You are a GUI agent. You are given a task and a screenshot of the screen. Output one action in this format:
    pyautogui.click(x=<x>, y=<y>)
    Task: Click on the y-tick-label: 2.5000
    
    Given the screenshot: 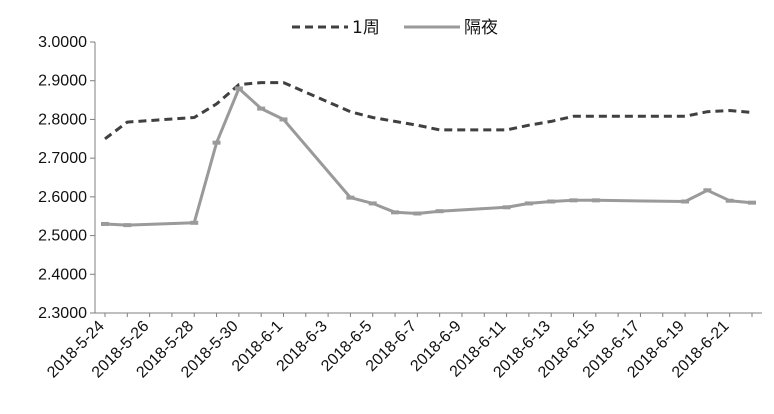 What is the action you would take?
    pyautogui.click(x=62, y=236)
    